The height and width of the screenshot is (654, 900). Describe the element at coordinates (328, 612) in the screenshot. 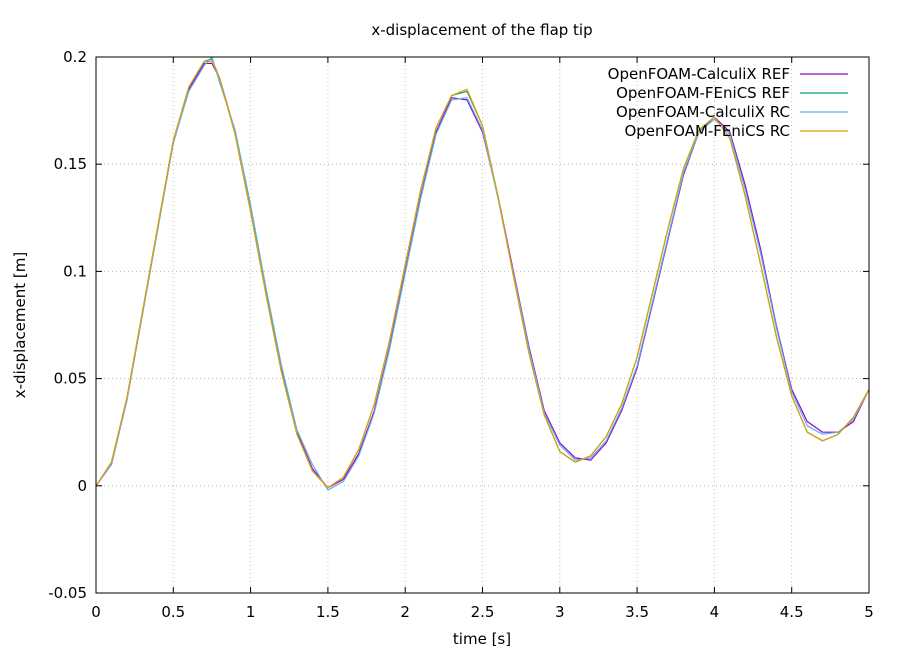

I see `x-tick-label: 1.5` at that location.